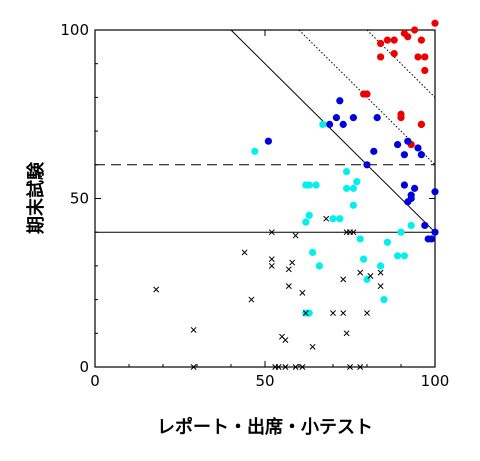 The width and height of the screenshot is (480, 461). What do you see at coordinates (74, 30) in the screenshot?
I see `y-tick-label: 100` at bounding box center [74, 30].